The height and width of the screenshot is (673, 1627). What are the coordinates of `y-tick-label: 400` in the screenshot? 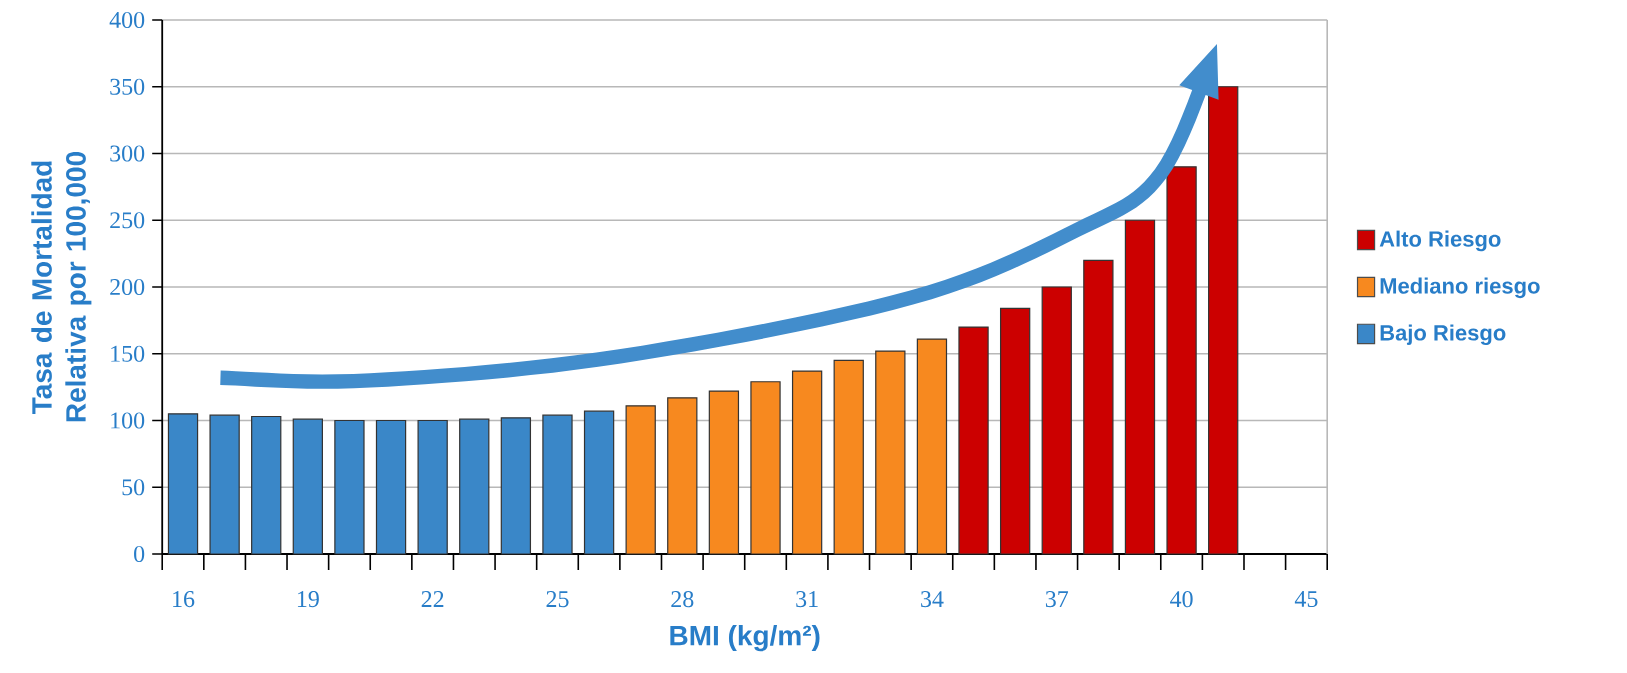 It's located at (127, 20).